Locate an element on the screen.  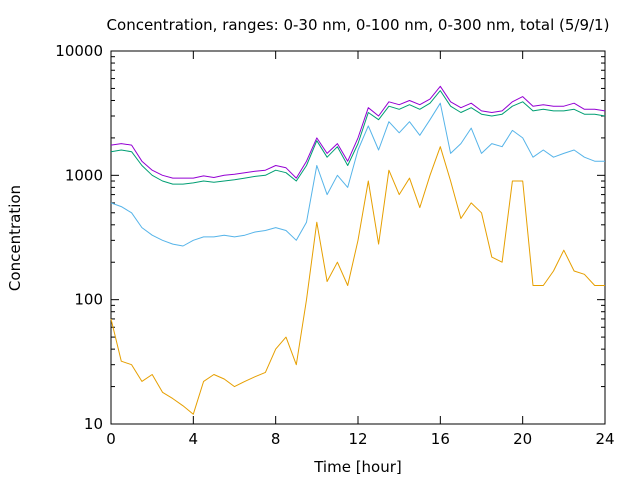
x-tick-label: 20 is located at coordinates (522, 439).